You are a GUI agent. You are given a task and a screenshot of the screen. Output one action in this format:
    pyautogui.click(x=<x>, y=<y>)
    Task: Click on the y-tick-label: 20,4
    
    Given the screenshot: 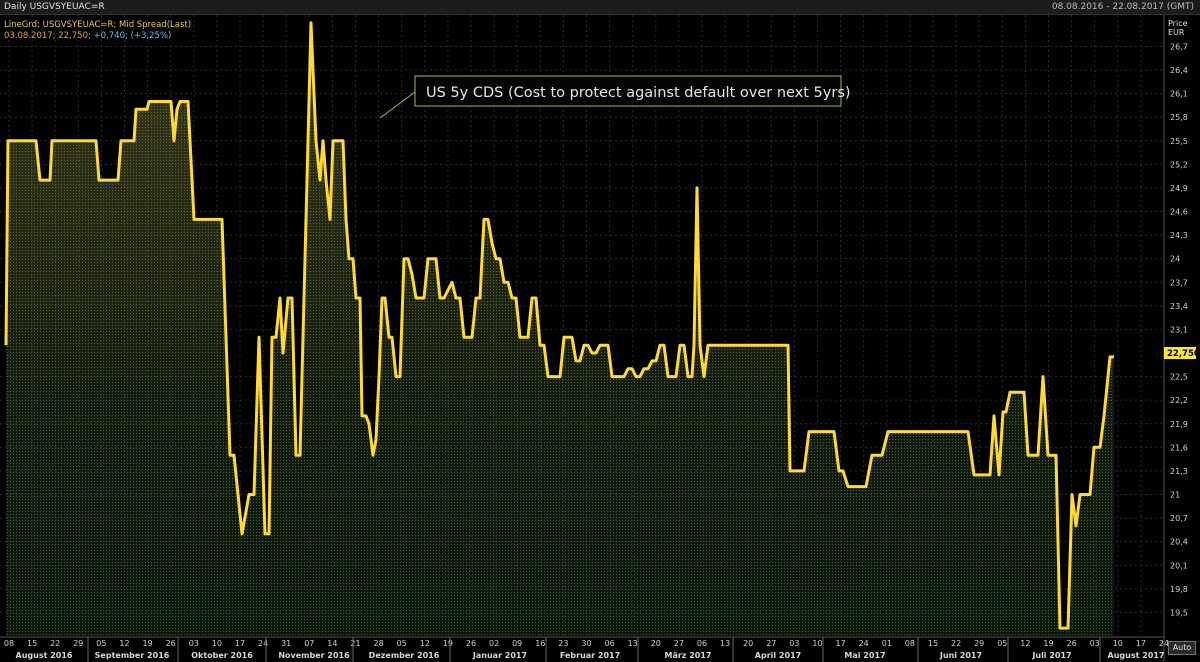 What is the action you would take?
    pyautogui.click(x=1179, y=542)
    